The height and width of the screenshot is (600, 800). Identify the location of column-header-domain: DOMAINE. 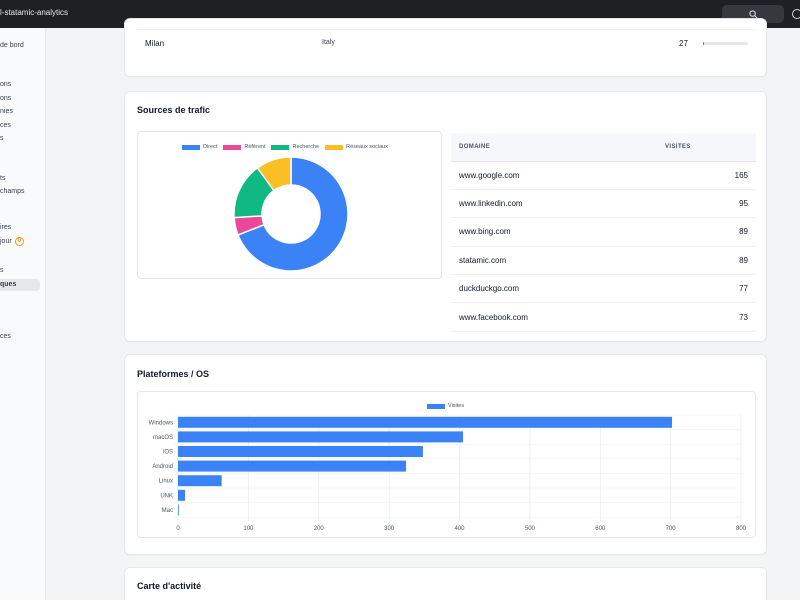
(554, 147).